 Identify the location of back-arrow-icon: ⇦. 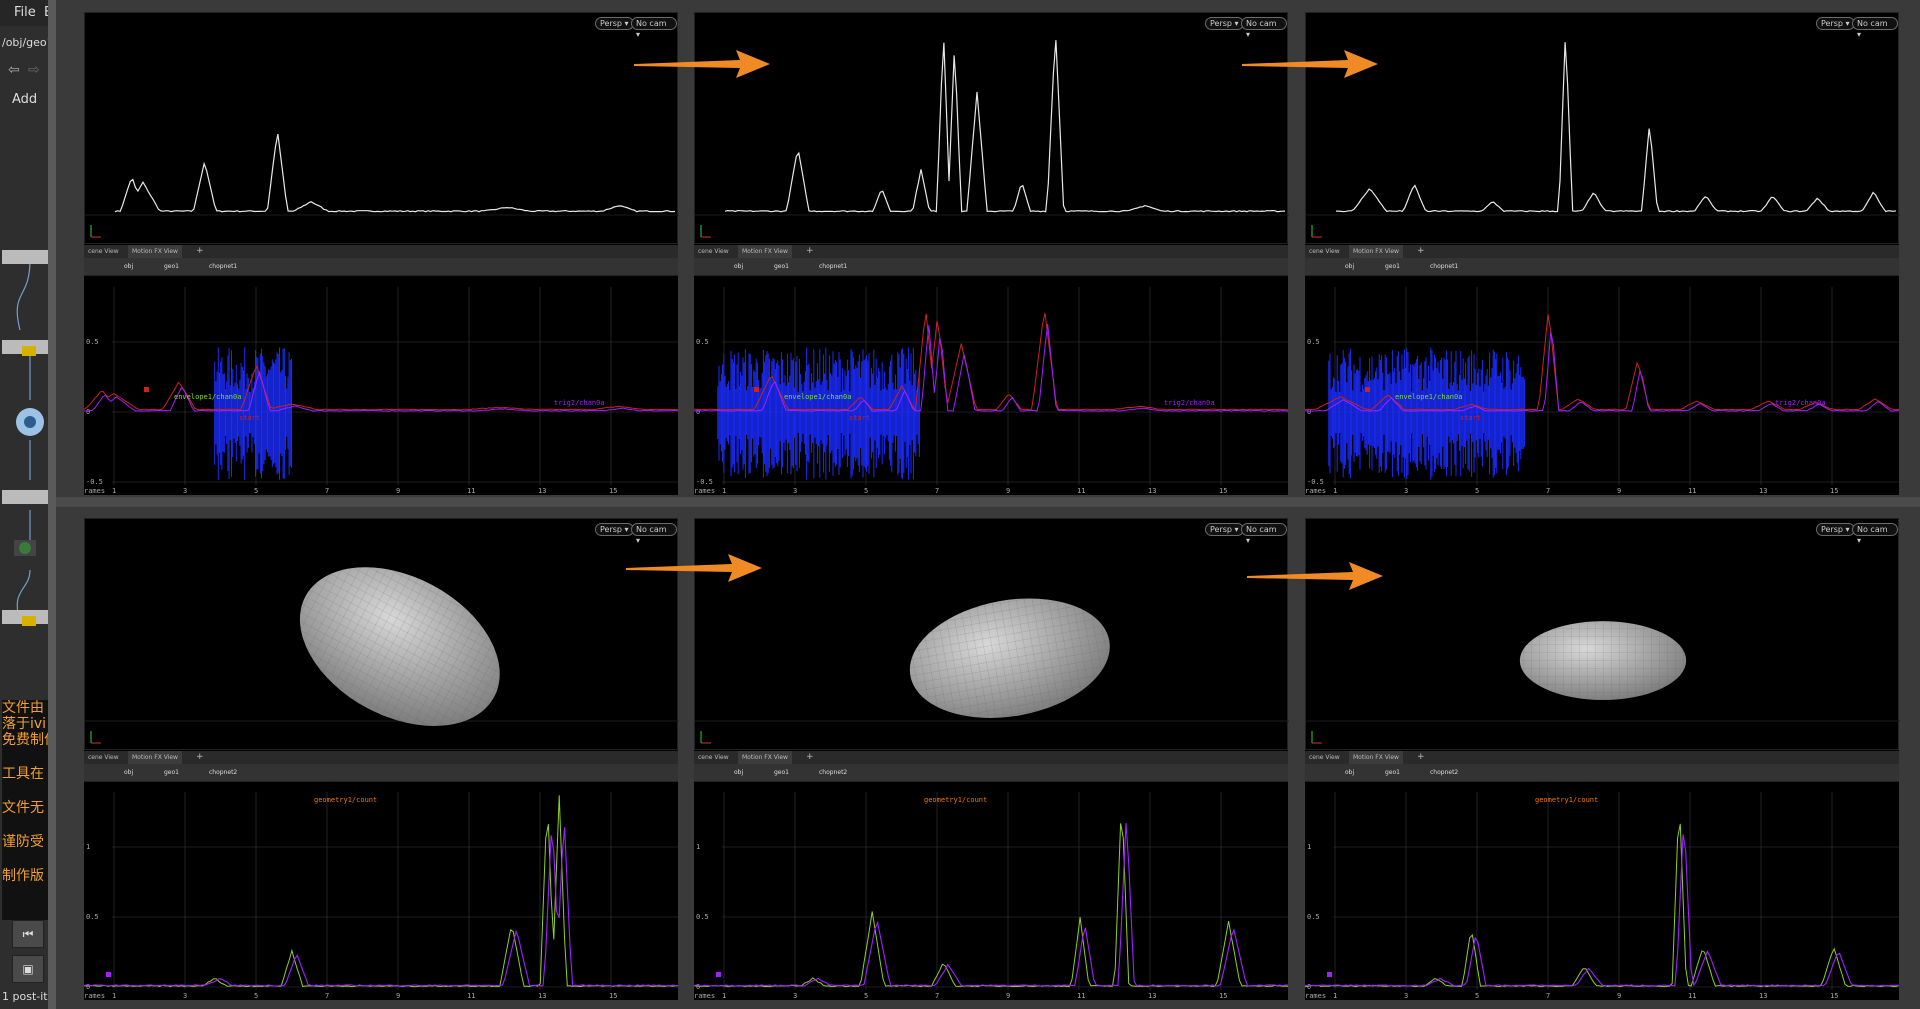
(14, 70).